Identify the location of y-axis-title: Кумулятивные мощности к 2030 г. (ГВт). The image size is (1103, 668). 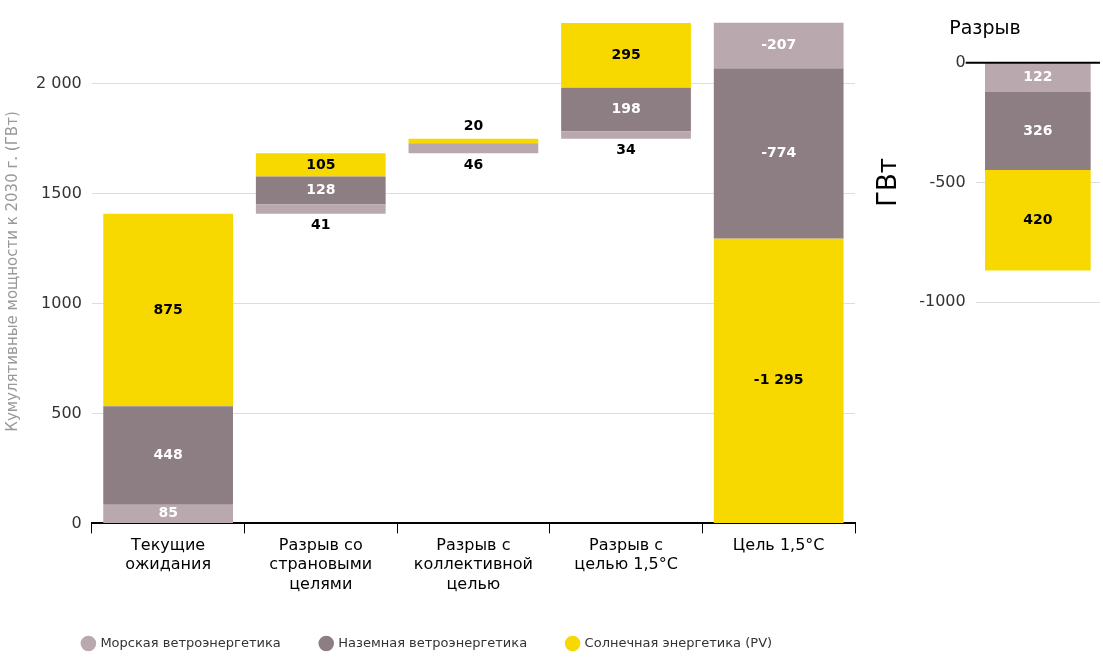
(11, 271).